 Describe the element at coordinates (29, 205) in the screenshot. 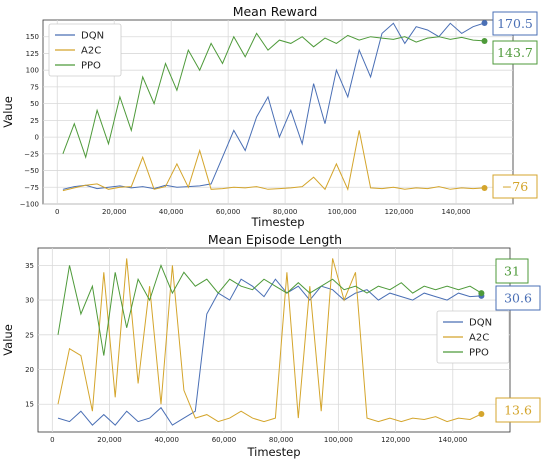

I see `y-tick-label: −100` at that location.